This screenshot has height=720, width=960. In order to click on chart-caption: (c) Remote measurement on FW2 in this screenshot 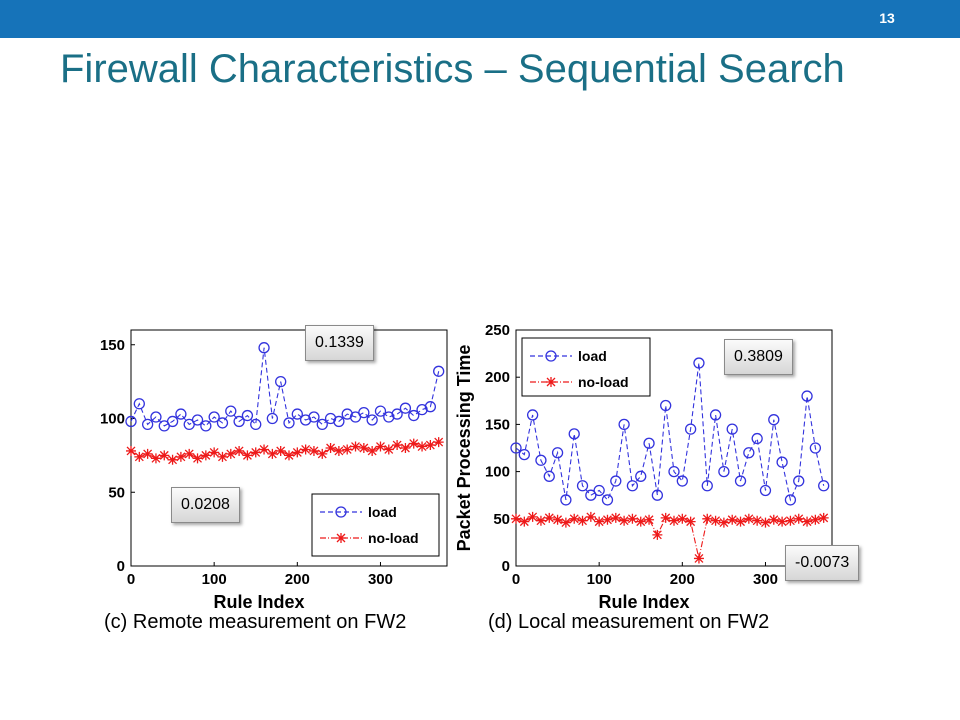, I will do `click(255, 622)`.